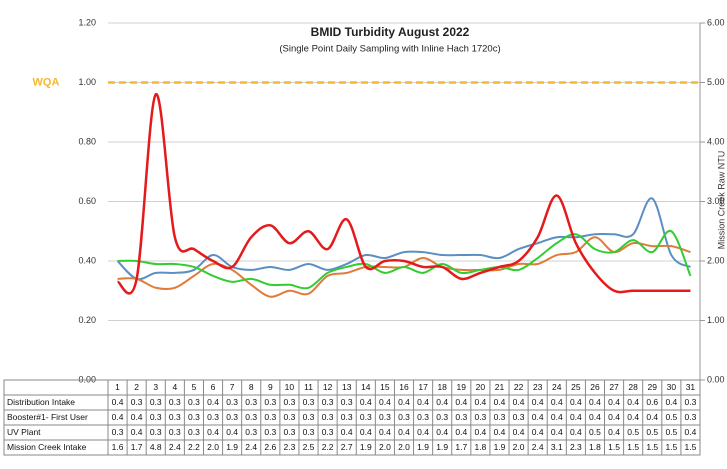  I want to click on x-tick-label: 24, so click(557, 387).